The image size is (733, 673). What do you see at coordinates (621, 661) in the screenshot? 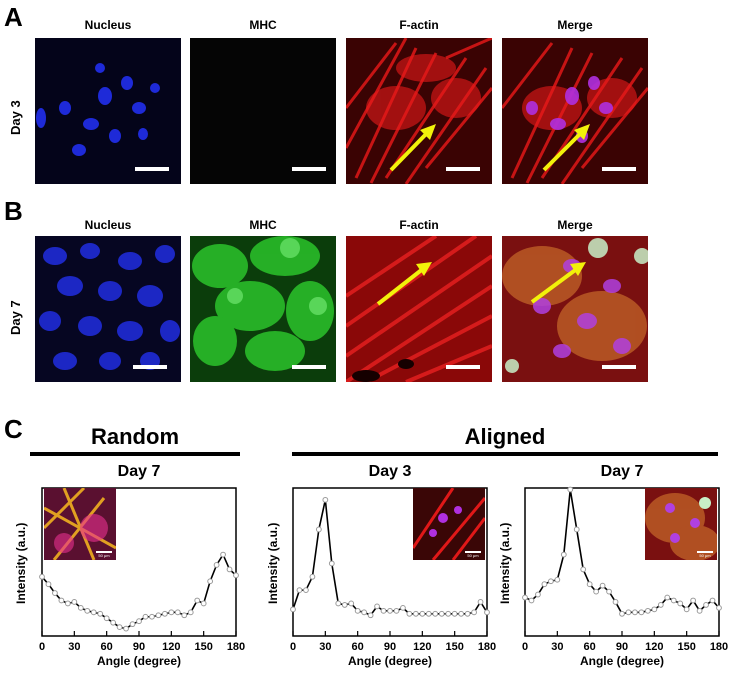
I see `chart-xlabel-3: Angle (degree)` at bounding box center [621, 661].